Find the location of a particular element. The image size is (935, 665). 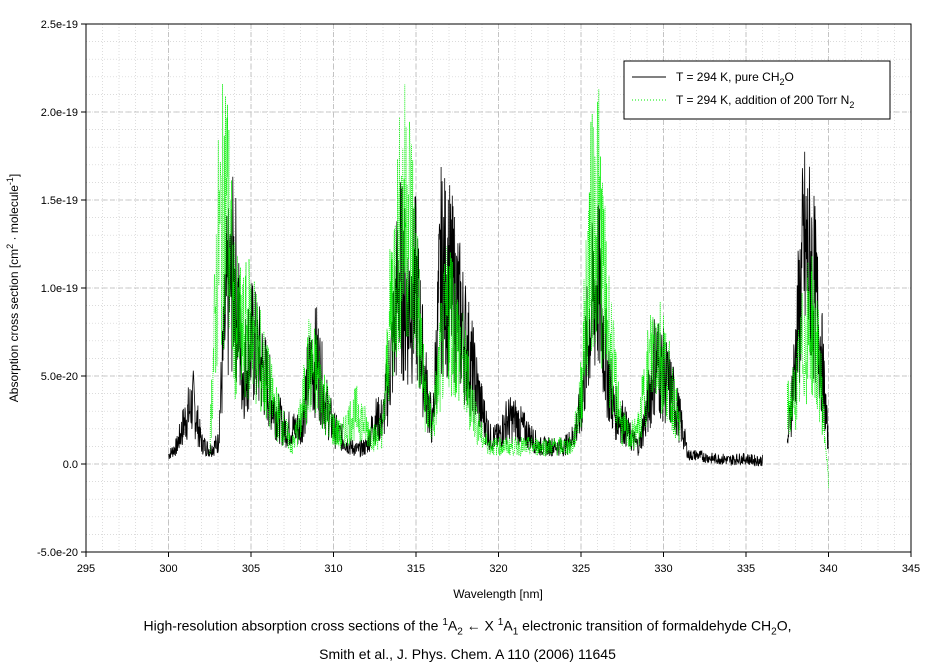

y-tick-label: 0.0 is located at coordinates (70, 465).